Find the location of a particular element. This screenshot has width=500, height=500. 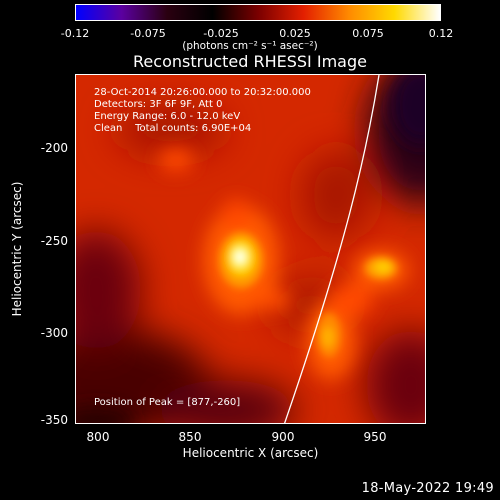

y-tick-label: -250 is located at coordinates (54, 241).